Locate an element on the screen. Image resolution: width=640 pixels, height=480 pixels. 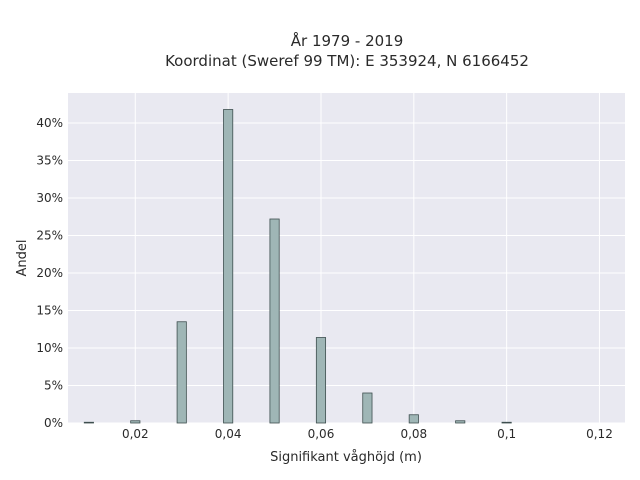
x-tick-label: 0,1 is located at coordinates (506, 434).